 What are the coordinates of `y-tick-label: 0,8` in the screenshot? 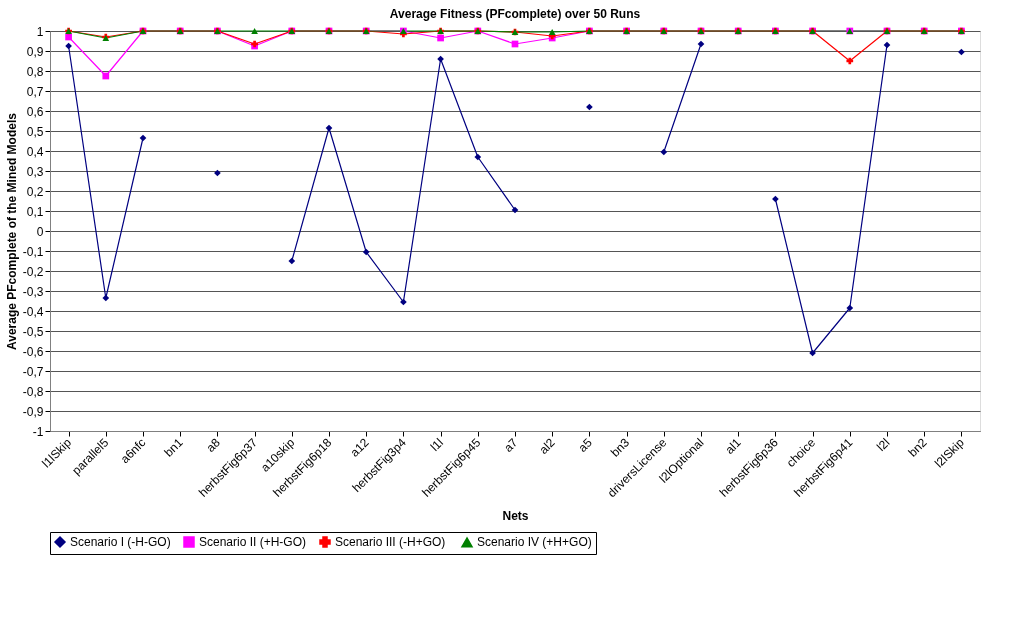 It's located at (35, 71).